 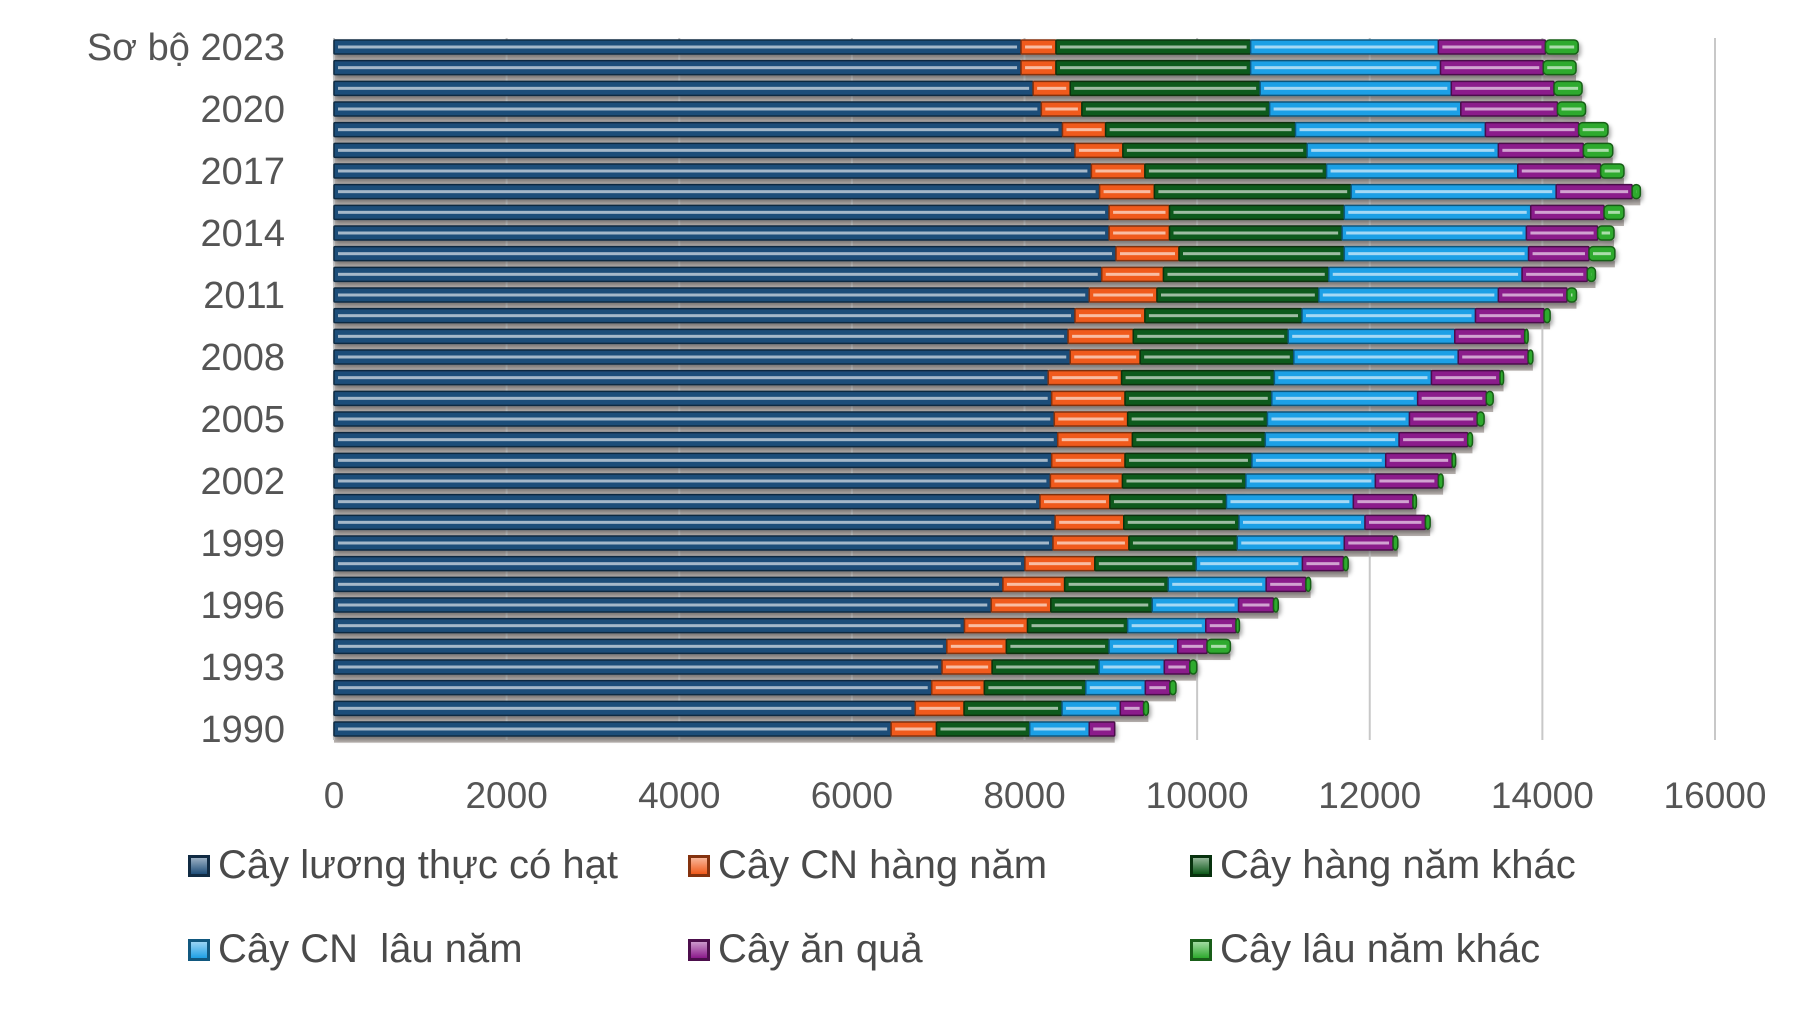 What do you see at coordinates (765, 667) in the screenshot?
I see `bar-1993` at bounding box center [765, 667].